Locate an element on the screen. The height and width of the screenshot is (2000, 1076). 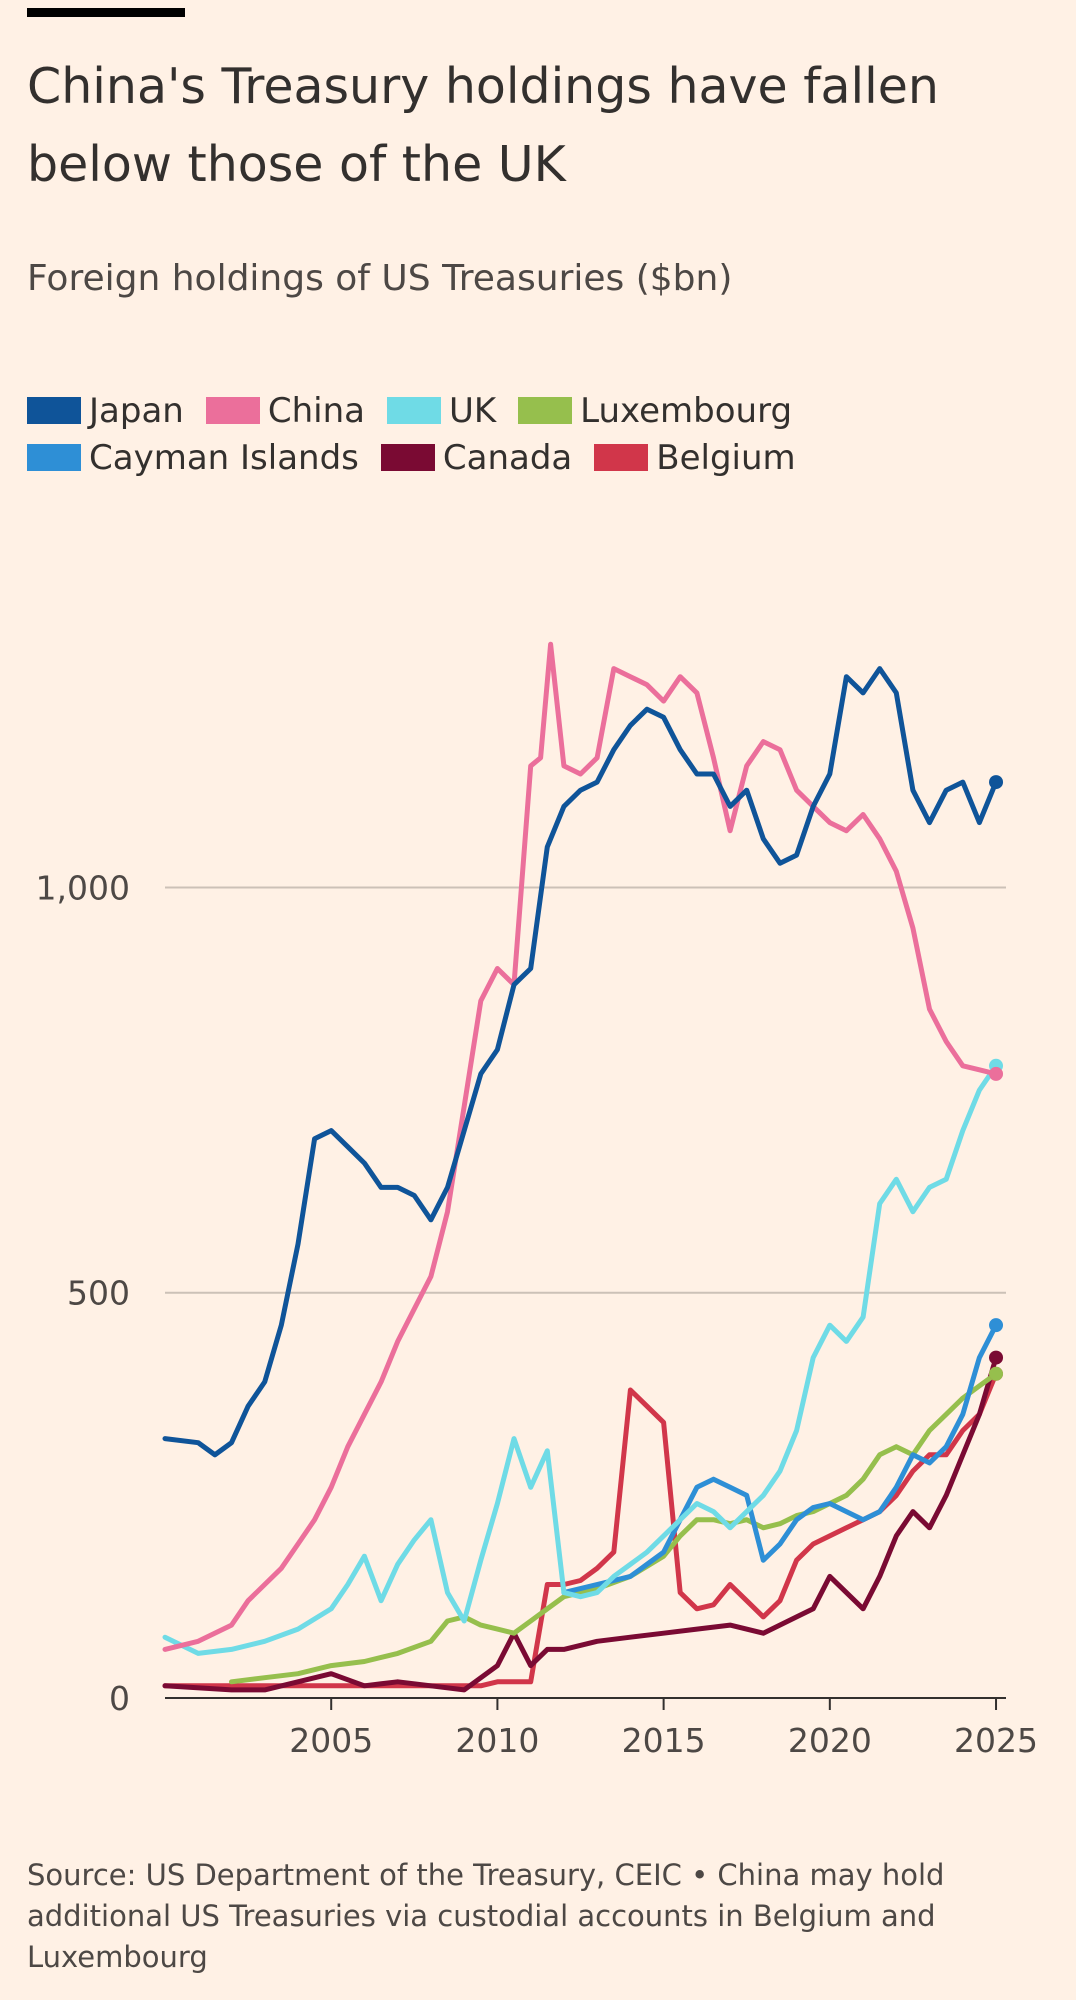
series-end-marker-luxembourg is located at coordinates (996, 1373).